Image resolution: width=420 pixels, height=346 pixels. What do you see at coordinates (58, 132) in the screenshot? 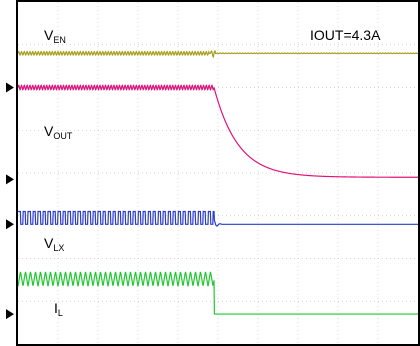
I see `series-label-vout: VOUT` at bounding box center [58, 132].